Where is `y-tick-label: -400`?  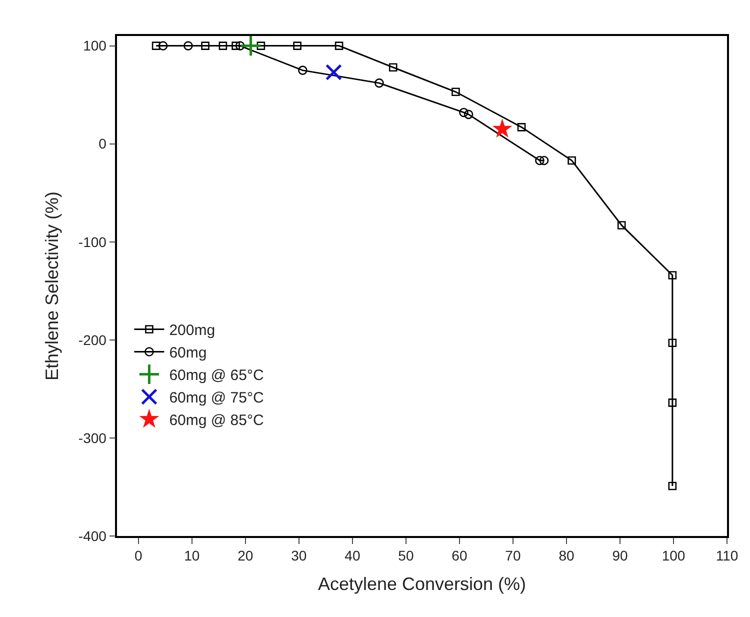 y-tick-label: -400 is located at coordinates (92, 536).